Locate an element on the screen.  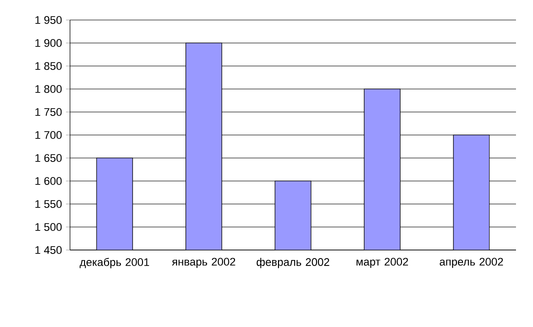
y-tick-label: 1 700 is located at coordinates (48, 135).